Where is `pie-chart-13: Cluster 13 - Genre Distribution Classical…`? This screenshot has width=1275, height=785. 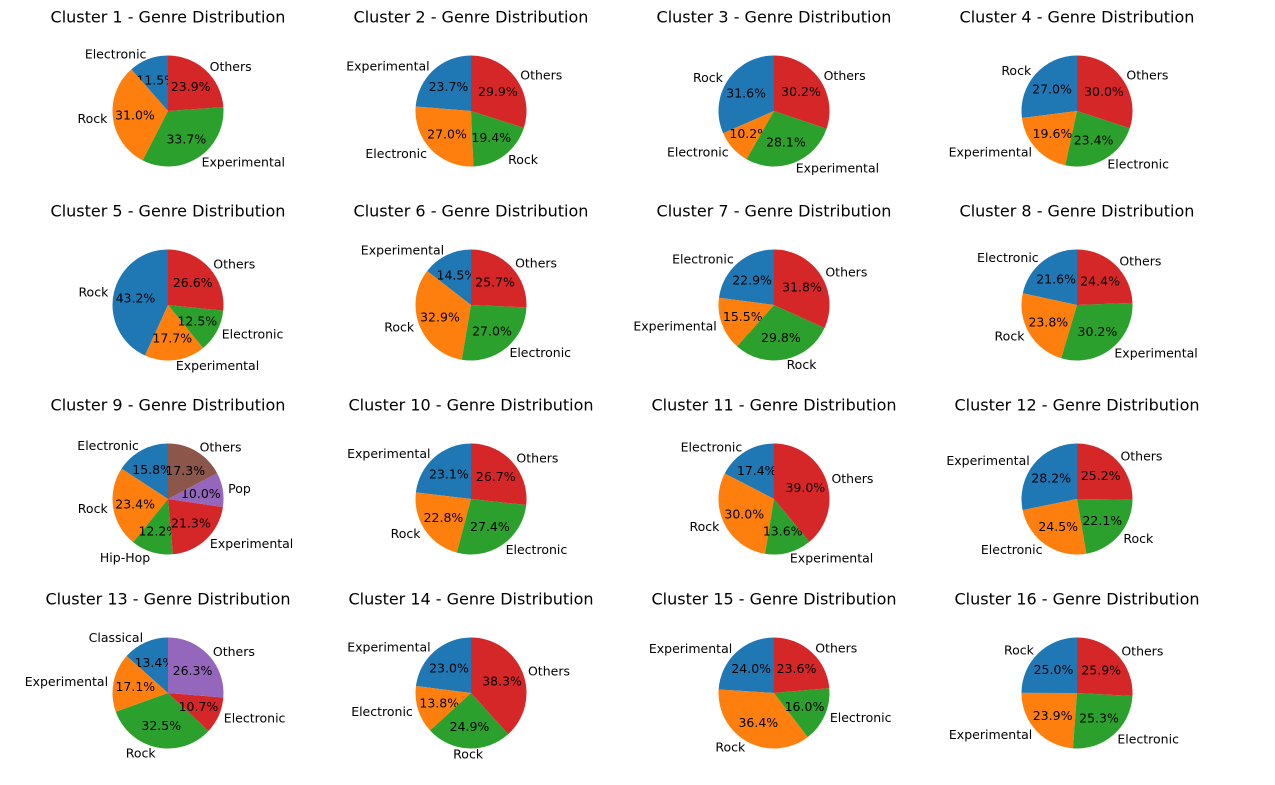
pie-chart-13: Cluster 13 - Genre Distribution Classical… is located at coordinates (158, 675).